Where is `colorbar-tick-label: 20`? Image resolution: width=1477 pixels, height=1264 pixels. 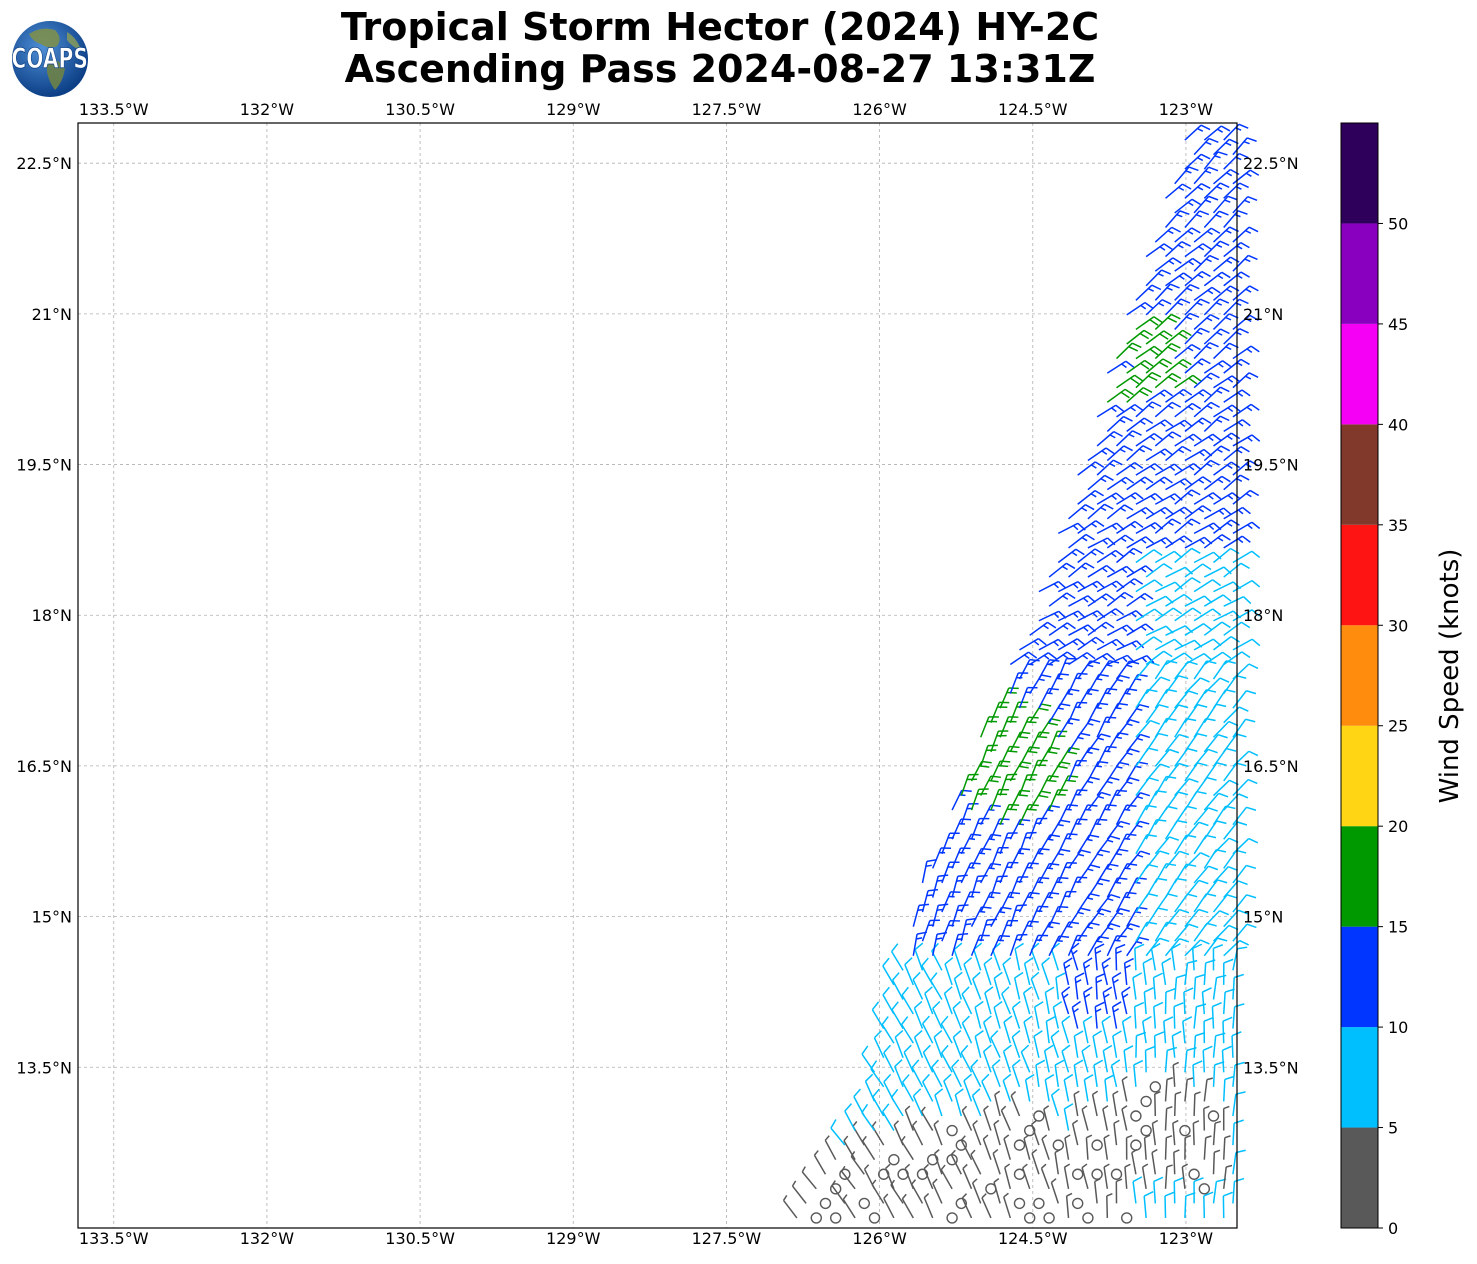
colorbar-tick-label: 20 is located at coordinates (1398, 826).